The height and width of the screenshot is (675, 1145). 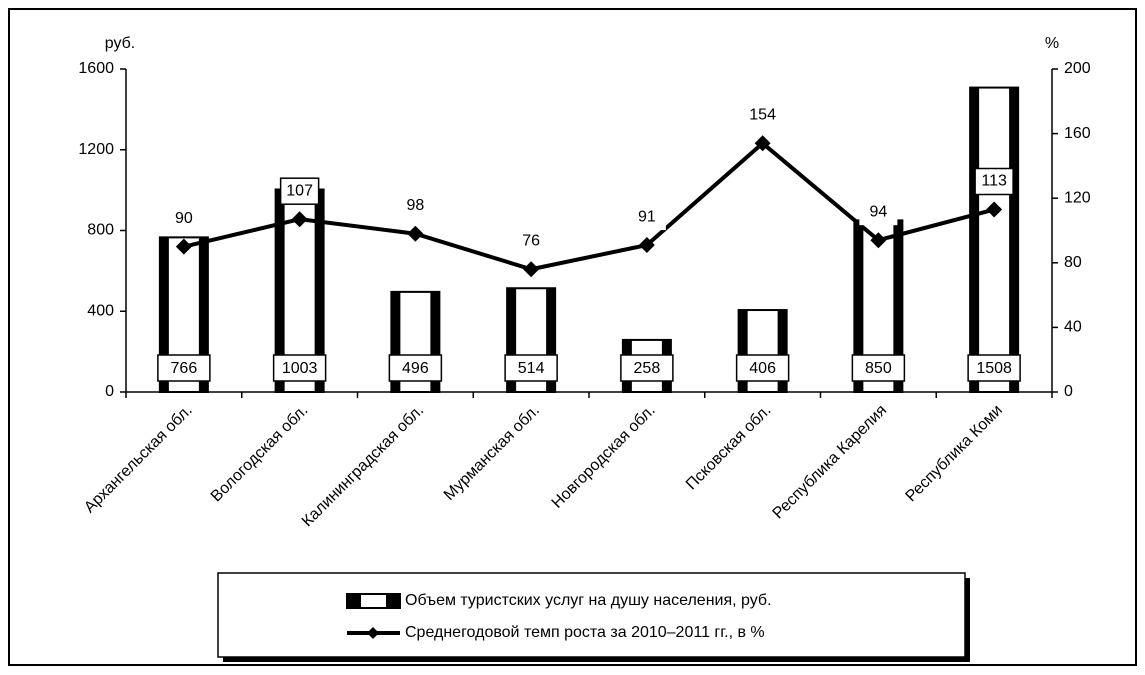 What do you see at coordinates (1077, 197) in the screenshot?
I see `y2-tick-label: 120` at bounding box center [1077, 197].